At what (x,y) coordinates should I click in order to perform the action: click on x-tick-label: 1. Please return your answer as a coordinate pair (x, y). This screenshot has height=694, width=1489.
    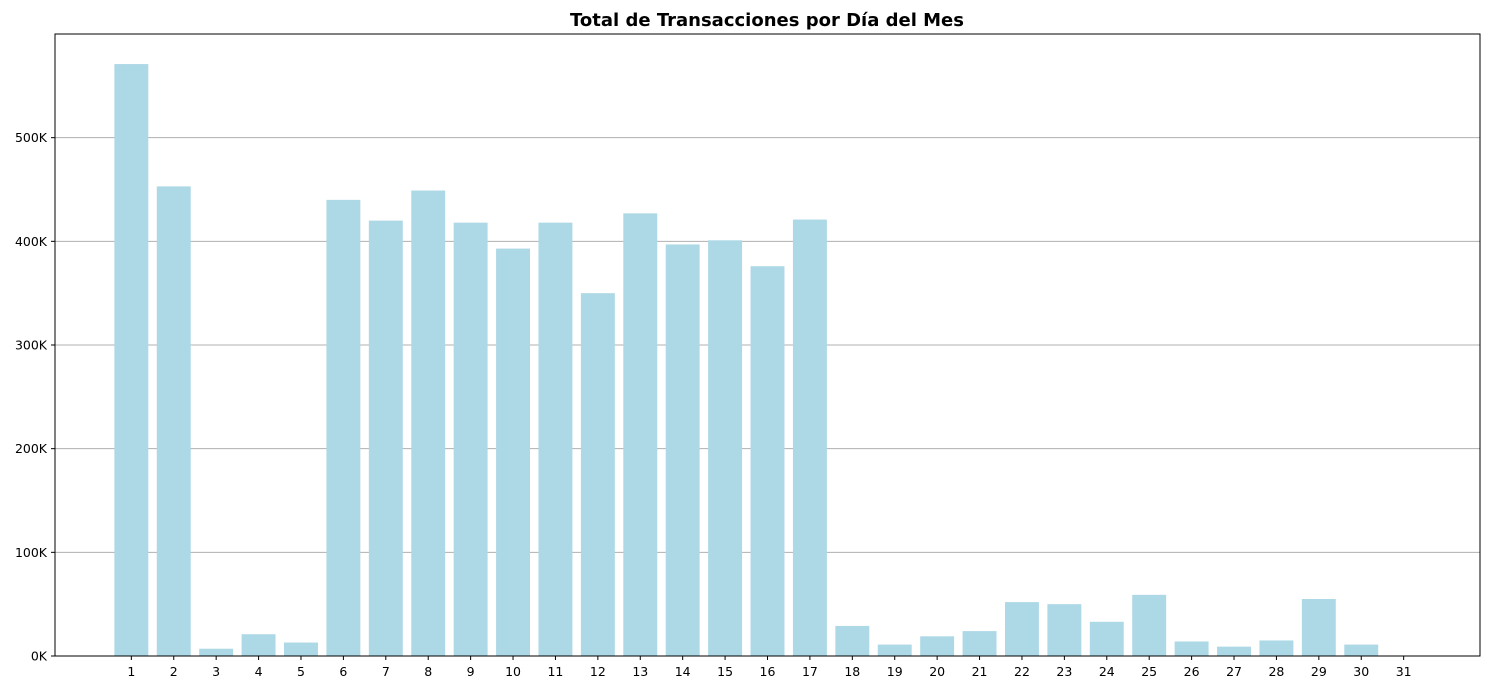
    Looking at the image, I should click on (131, 671).